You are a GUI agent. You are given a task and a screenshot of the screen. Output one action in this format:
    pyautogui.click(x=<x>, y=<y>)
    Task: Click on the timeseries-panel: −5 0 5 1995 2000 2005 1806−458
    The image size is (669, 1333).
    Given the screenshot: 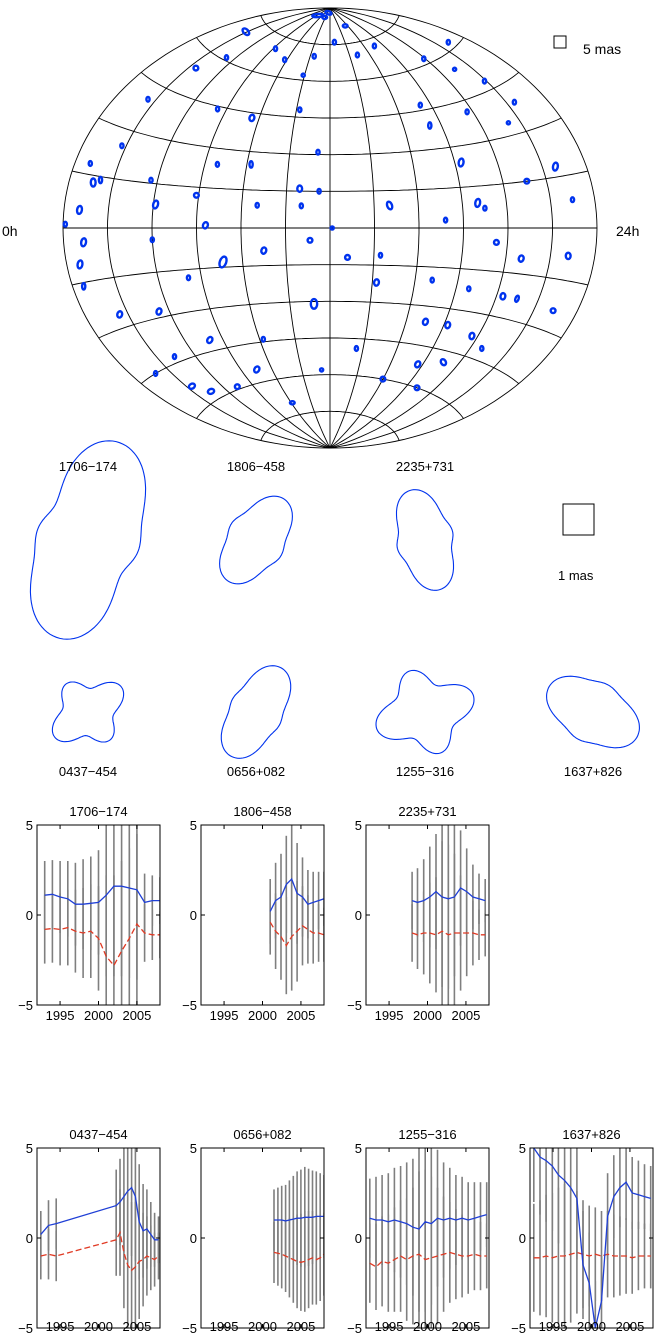 What is the action you would take?
    pyautogui.click(x=253, y=913)
    